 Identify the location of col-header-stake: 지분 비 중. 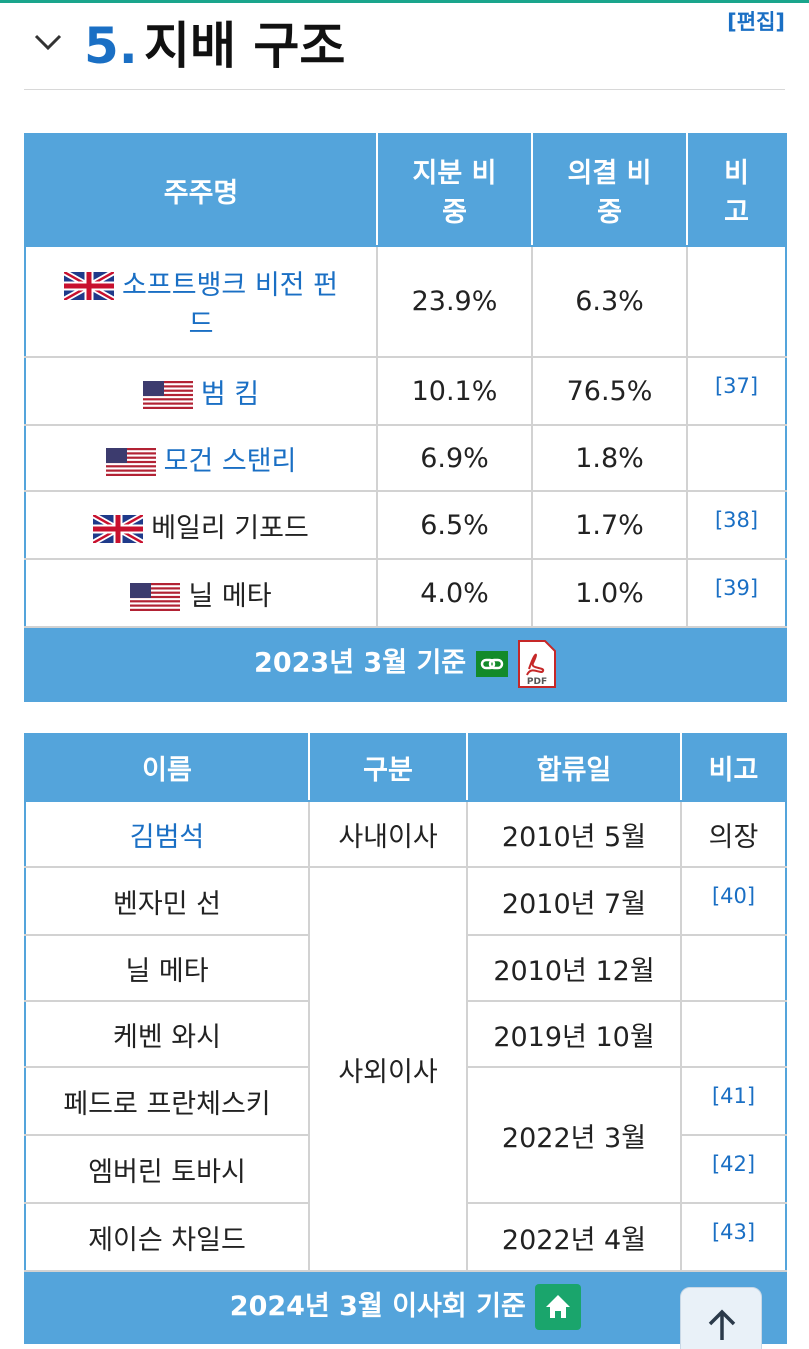
(454, 190).